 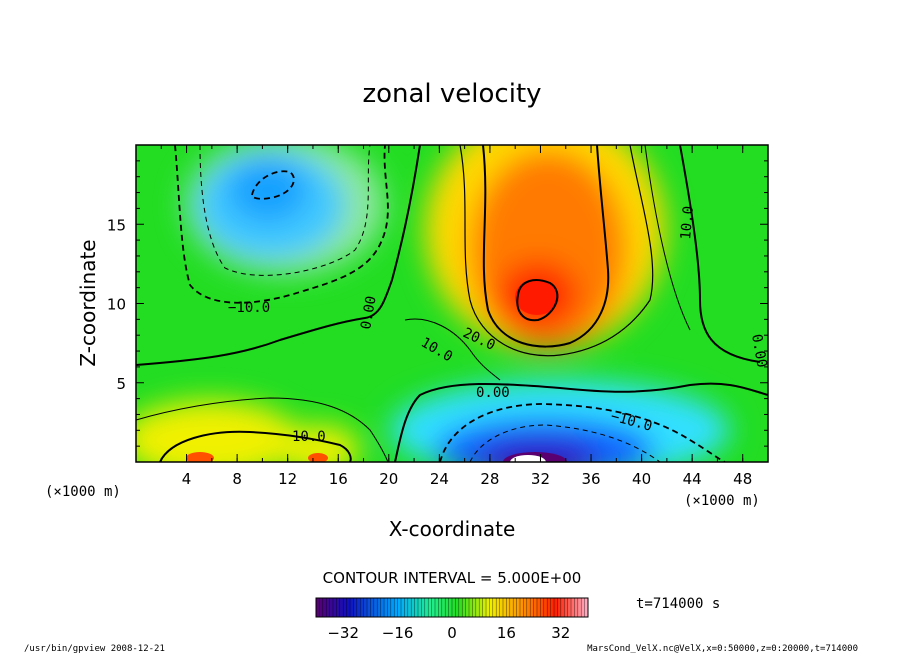 I want to click on colorbar-ticks: −32 −16 0 16 32, so click(x=452, y=620).